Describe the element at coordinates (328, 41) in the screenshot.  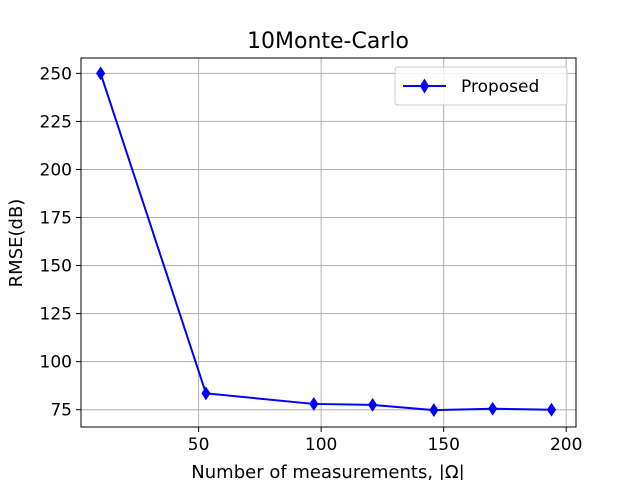
I see `chart-title: 10Monte-Carlo` at that location.